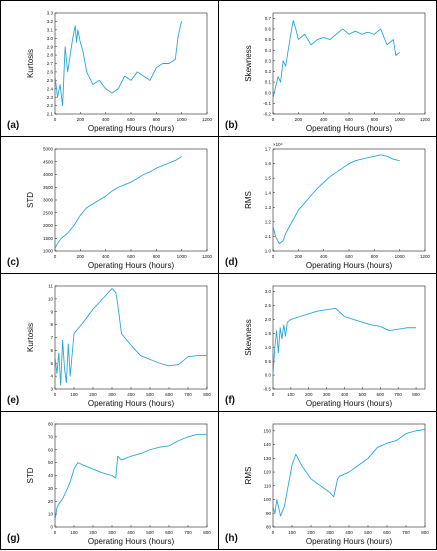  I want to click on chart-4-plot-area, so click(131, 337).